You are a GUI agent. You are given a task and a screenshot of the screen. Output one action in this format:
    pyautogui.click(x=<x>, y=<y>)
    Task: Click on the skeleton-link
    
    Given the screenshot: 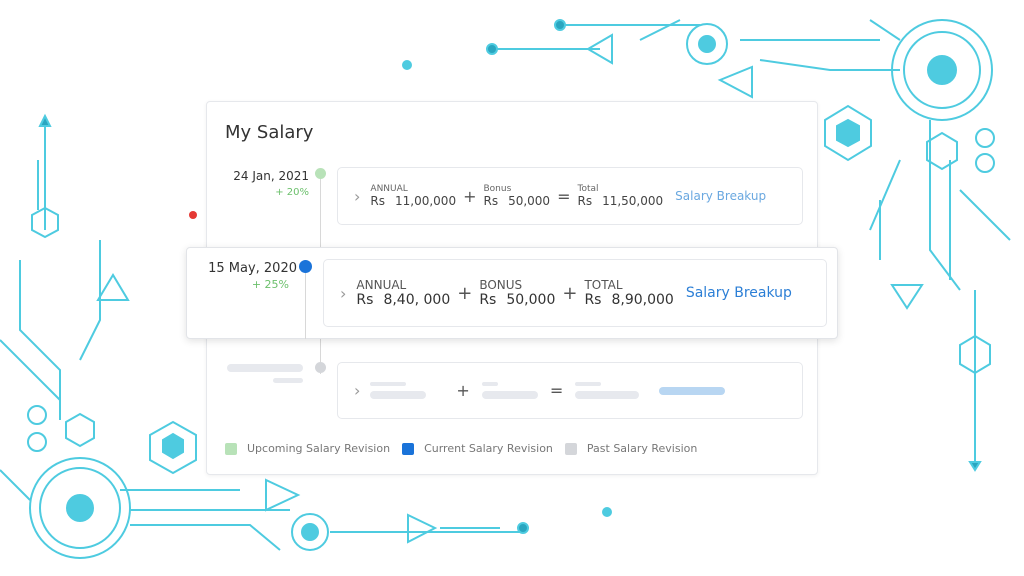 What is the action you would take?
    pyautogui.click(x=692, y=390)
    